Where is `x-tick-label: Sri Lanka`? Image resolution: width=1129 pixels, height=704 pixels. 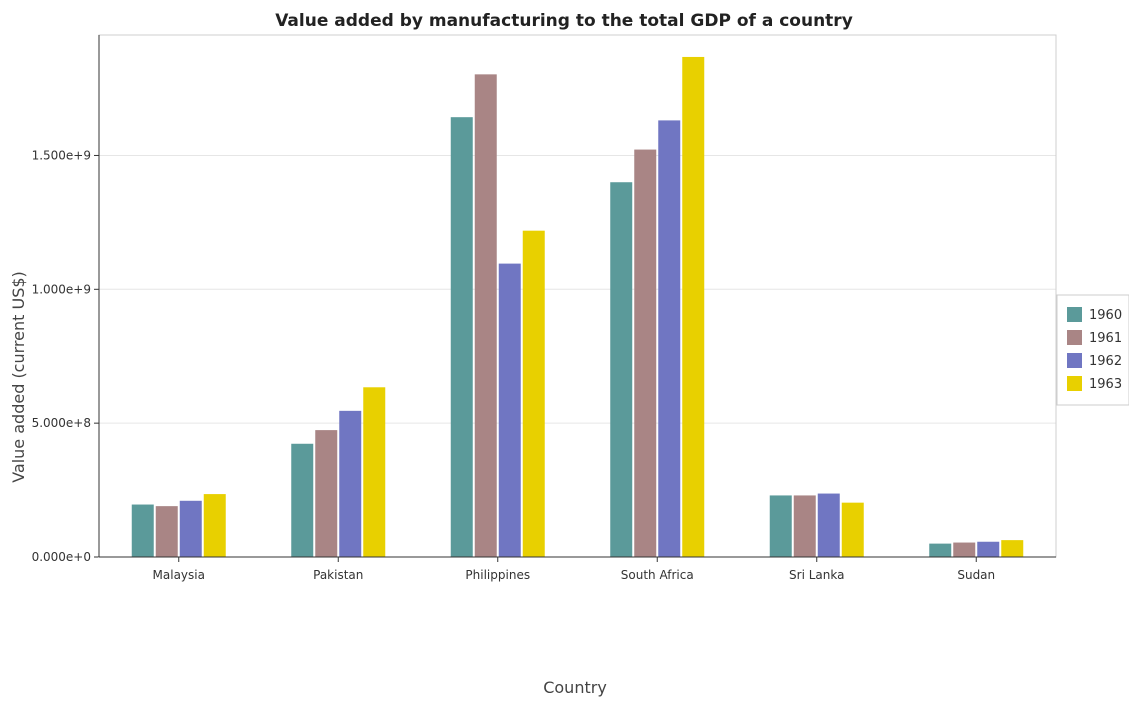
x-tick-label: Sri Lanka is located at coordinates (816, 575).